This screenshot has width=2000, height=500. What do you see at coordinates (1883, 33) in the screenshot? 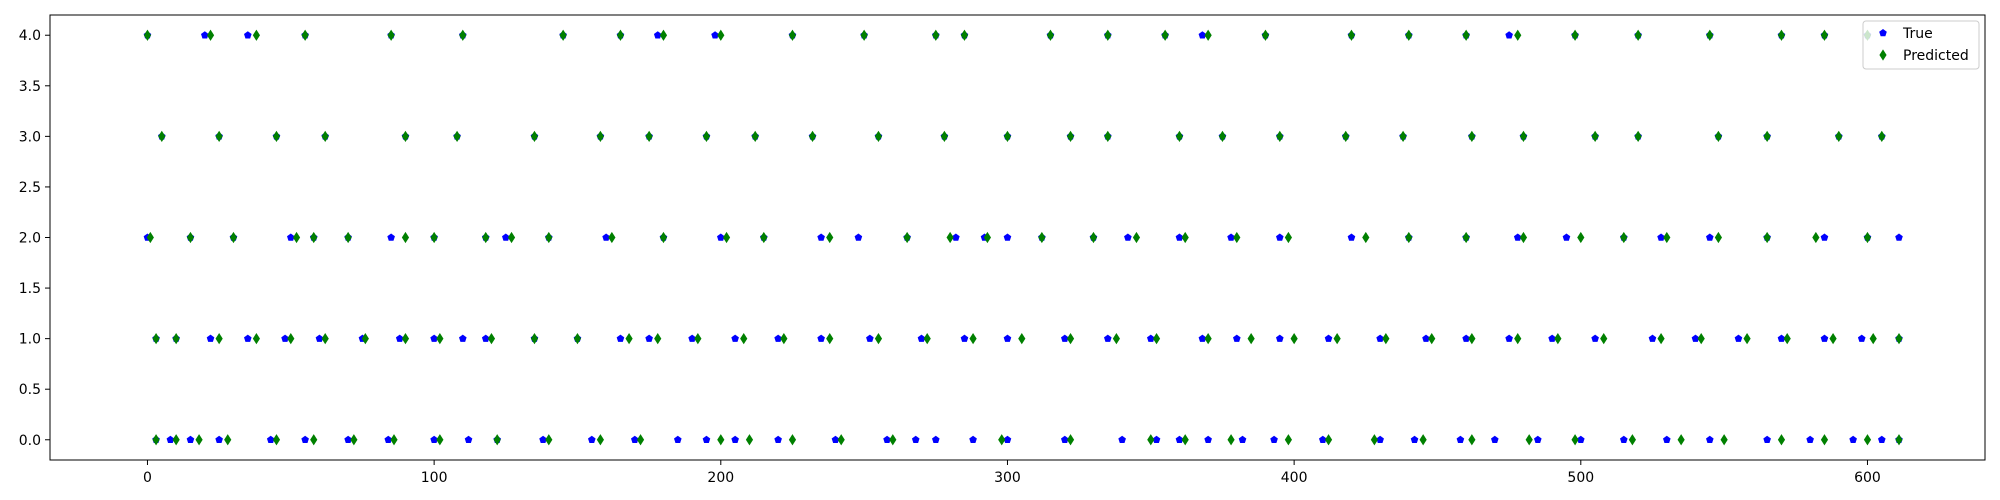
I see `legend-marker-true` at bounding box center [1883, 33].